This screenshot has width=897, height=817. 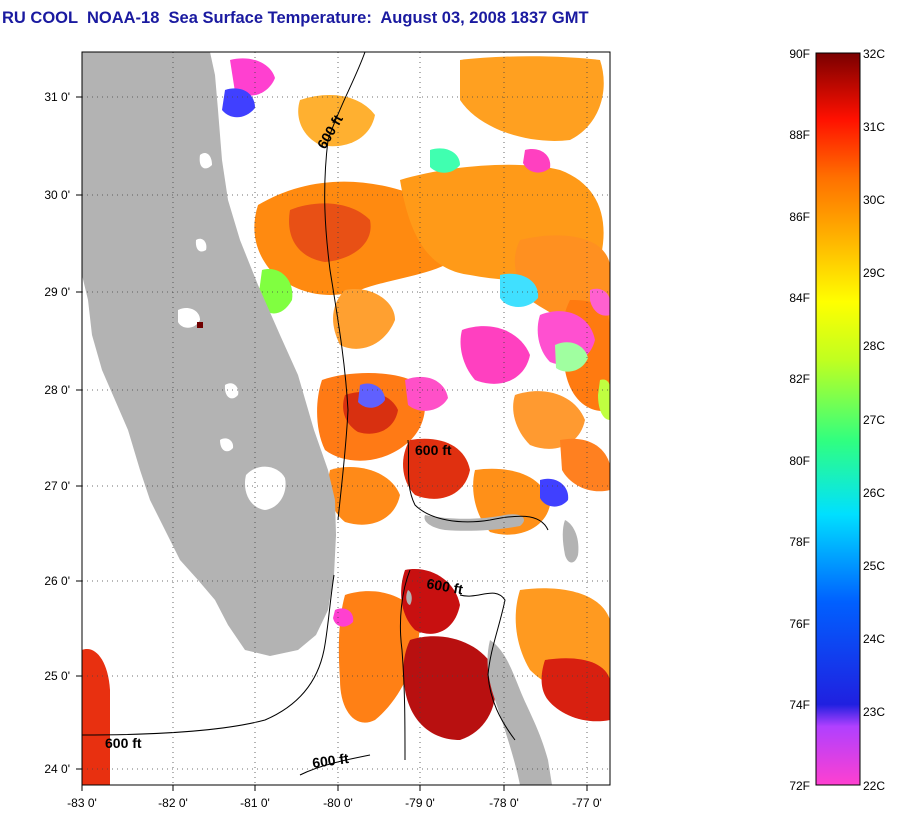 What do you see at coordinates (799, 542) in the screenshot?
I see `colorbar-f-label: 78F` at bounding box center [799, 542].